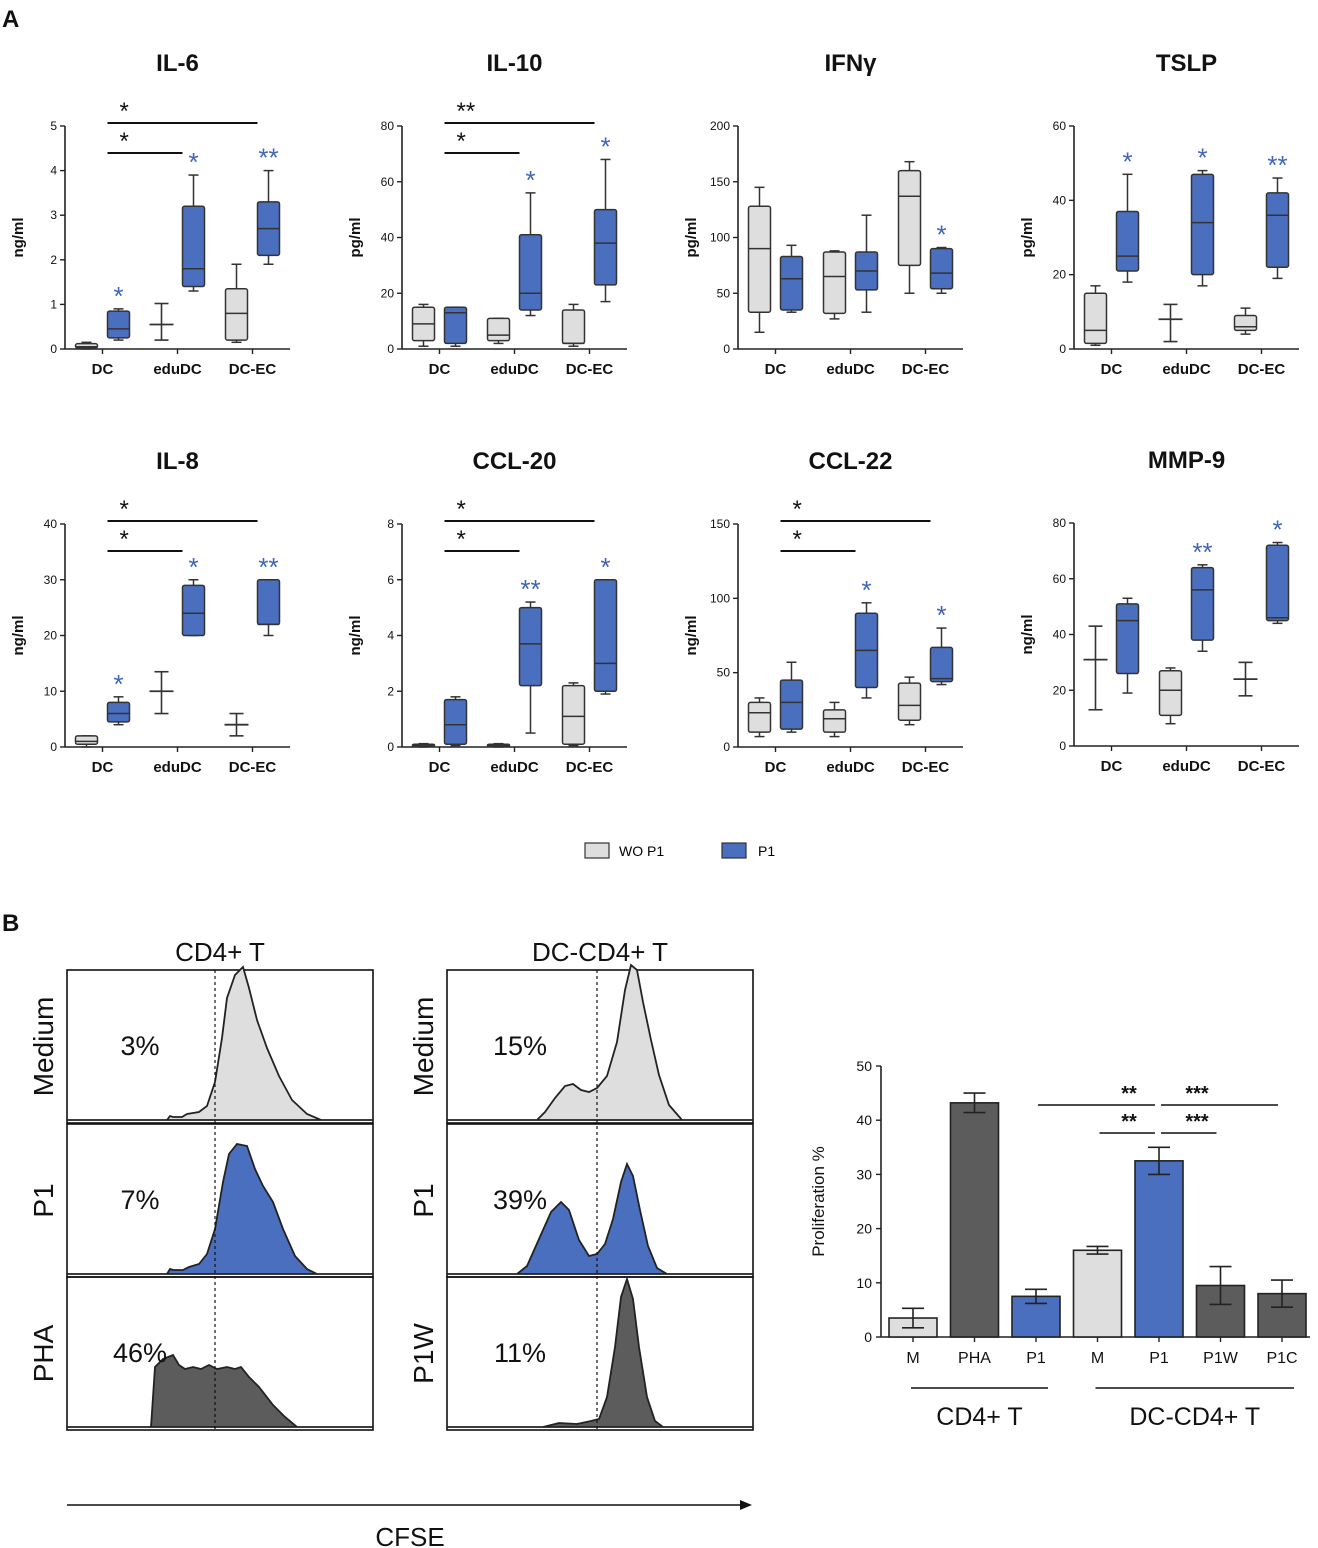 The height and width of the screenshot is (1548, 1318). What do you see at coordinates (600, 952) in the screenshot?
I see `histogram-title: DC-CD4+ T` at bounding box center [600, 952].